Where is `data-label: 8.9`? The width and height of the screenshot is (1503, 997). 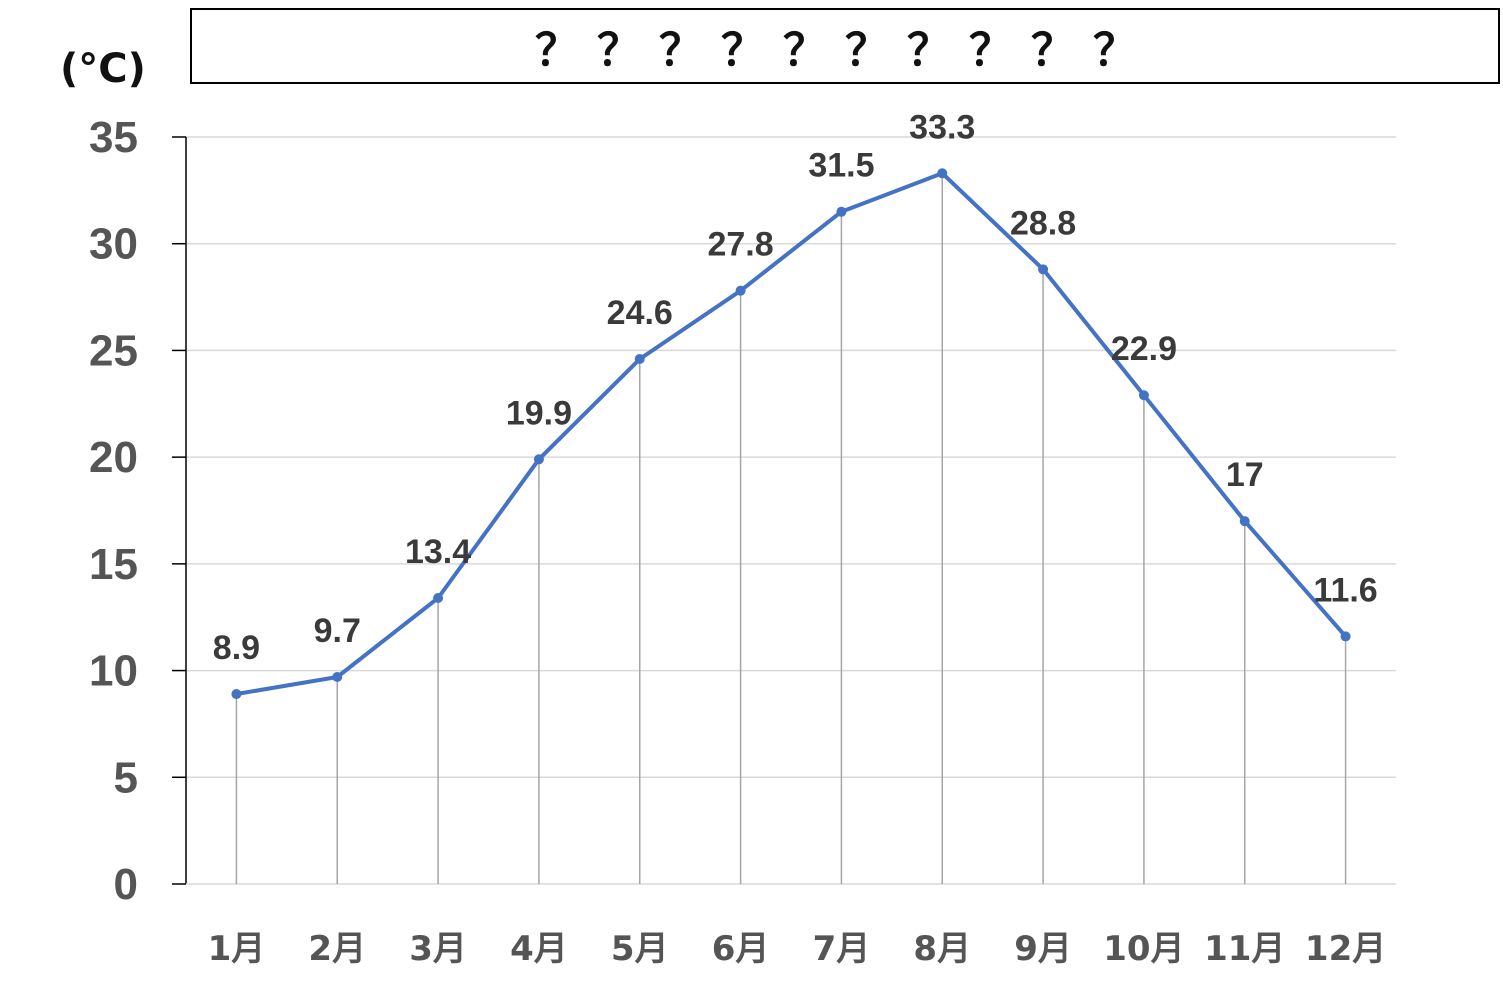
data-label: 8.9 is located at coordinates (236, 648).